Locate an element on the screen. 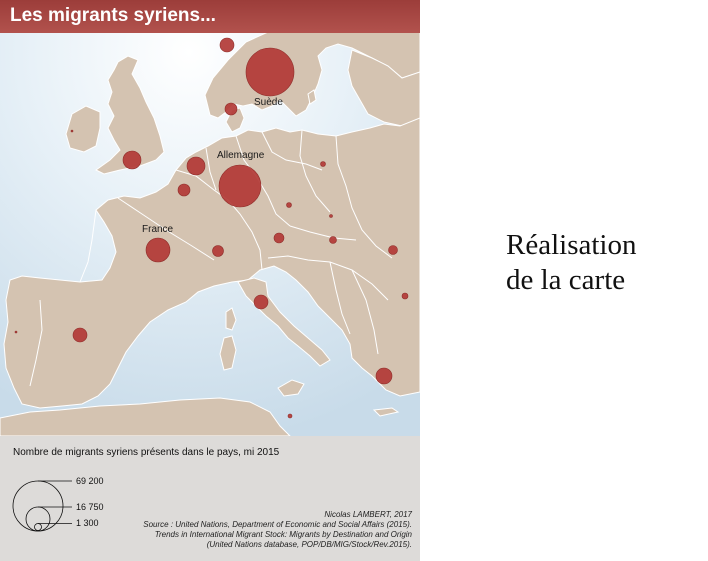 The height and width of the screenshot is (561, 708). symbol-denmark is located at coordinates (231, 109).